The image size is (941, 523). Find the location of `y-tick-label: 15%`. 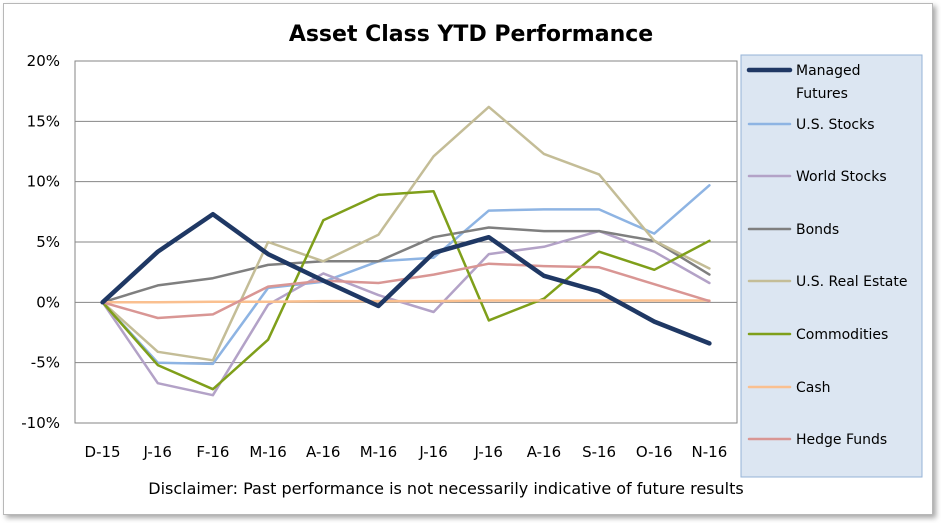

y-tick-label: 15% is located at coordinates (43, 121).